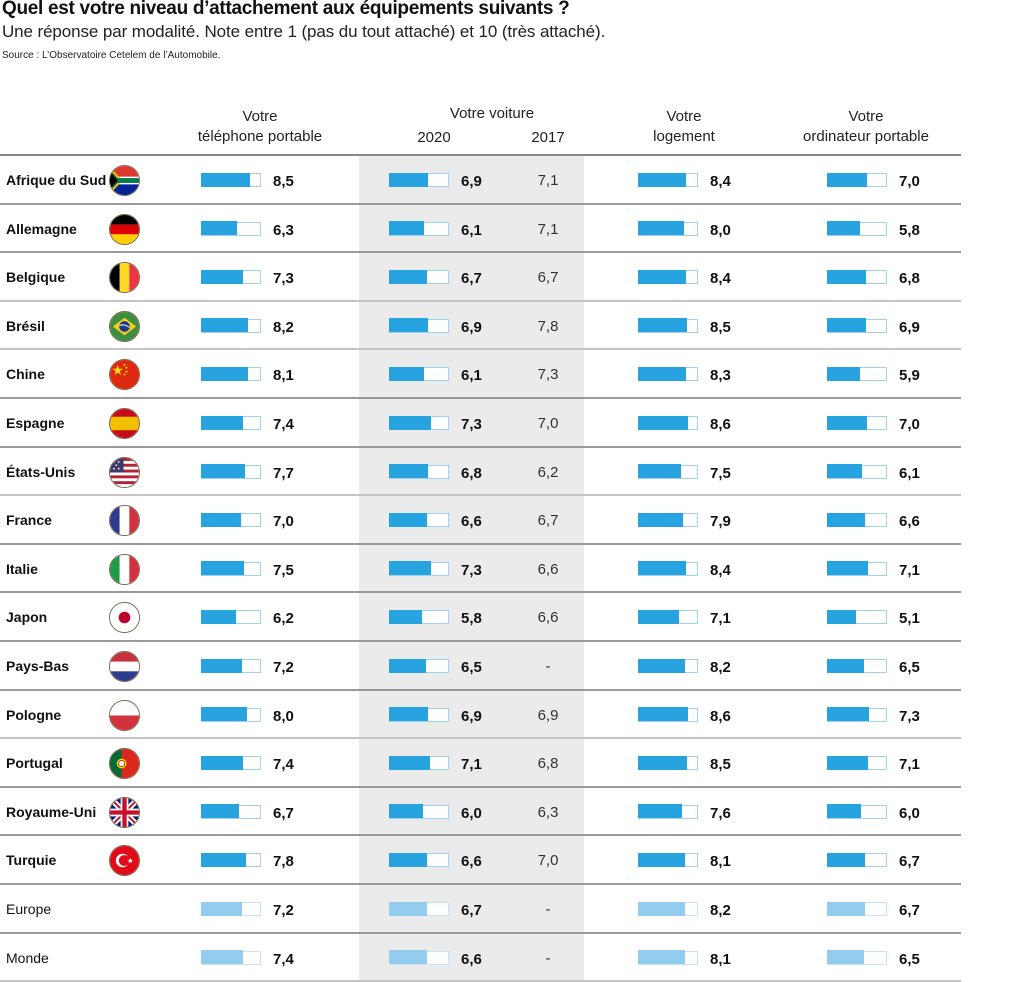 The image size is (1020, 982). I want to click on value-home: 8,0, so click(720, 230).